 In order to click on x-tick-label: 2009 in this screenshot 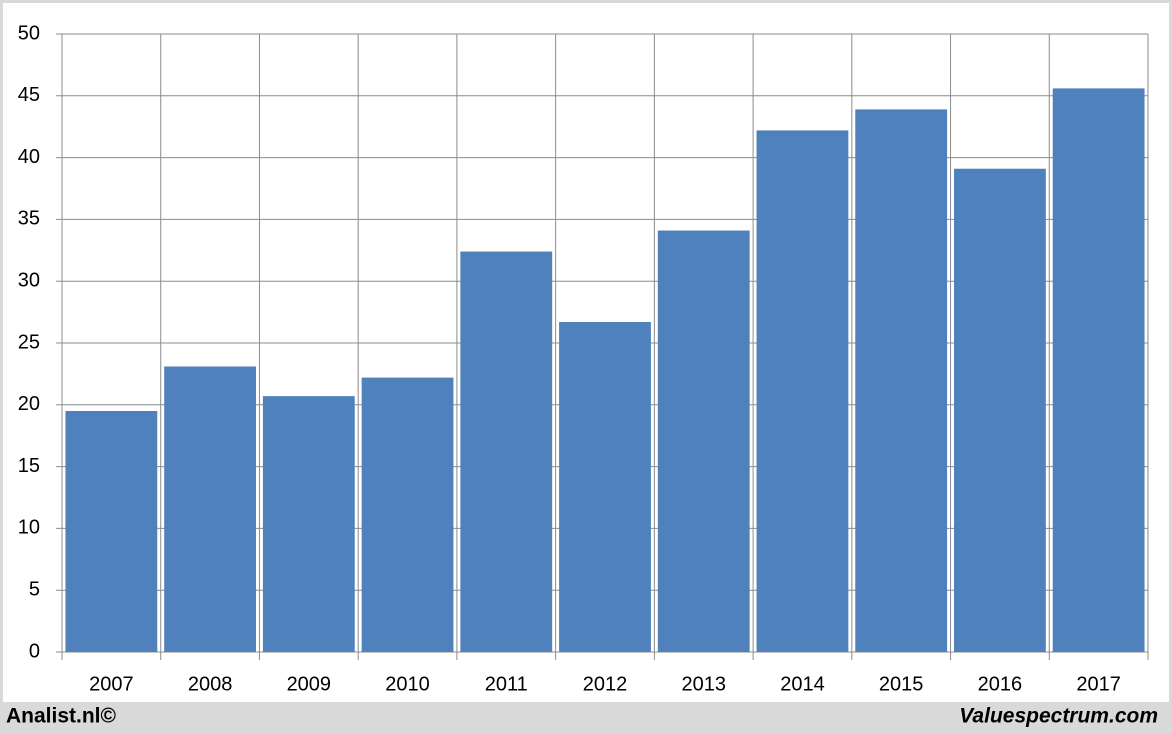, I will do `click(309, 684)`.